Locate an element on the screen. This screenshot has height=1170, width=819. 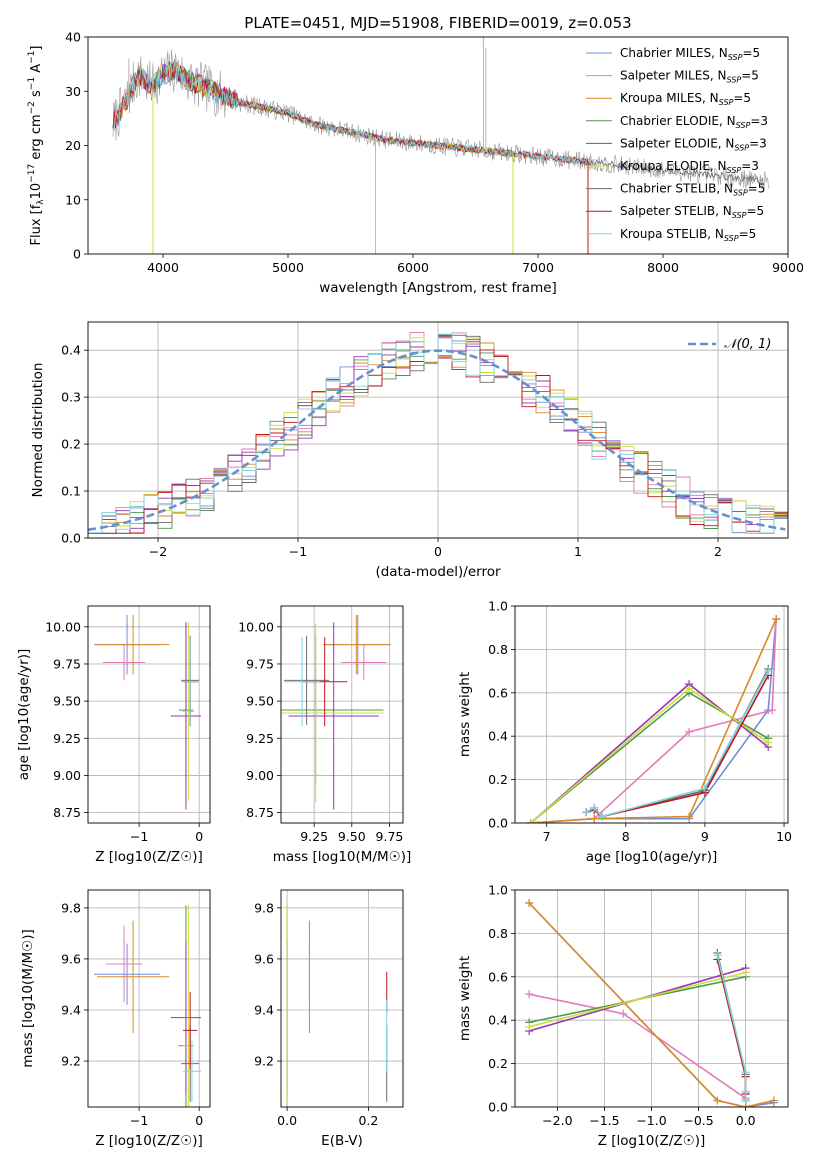
x-tick-label: 7000 is located at coordinates (538, 267).